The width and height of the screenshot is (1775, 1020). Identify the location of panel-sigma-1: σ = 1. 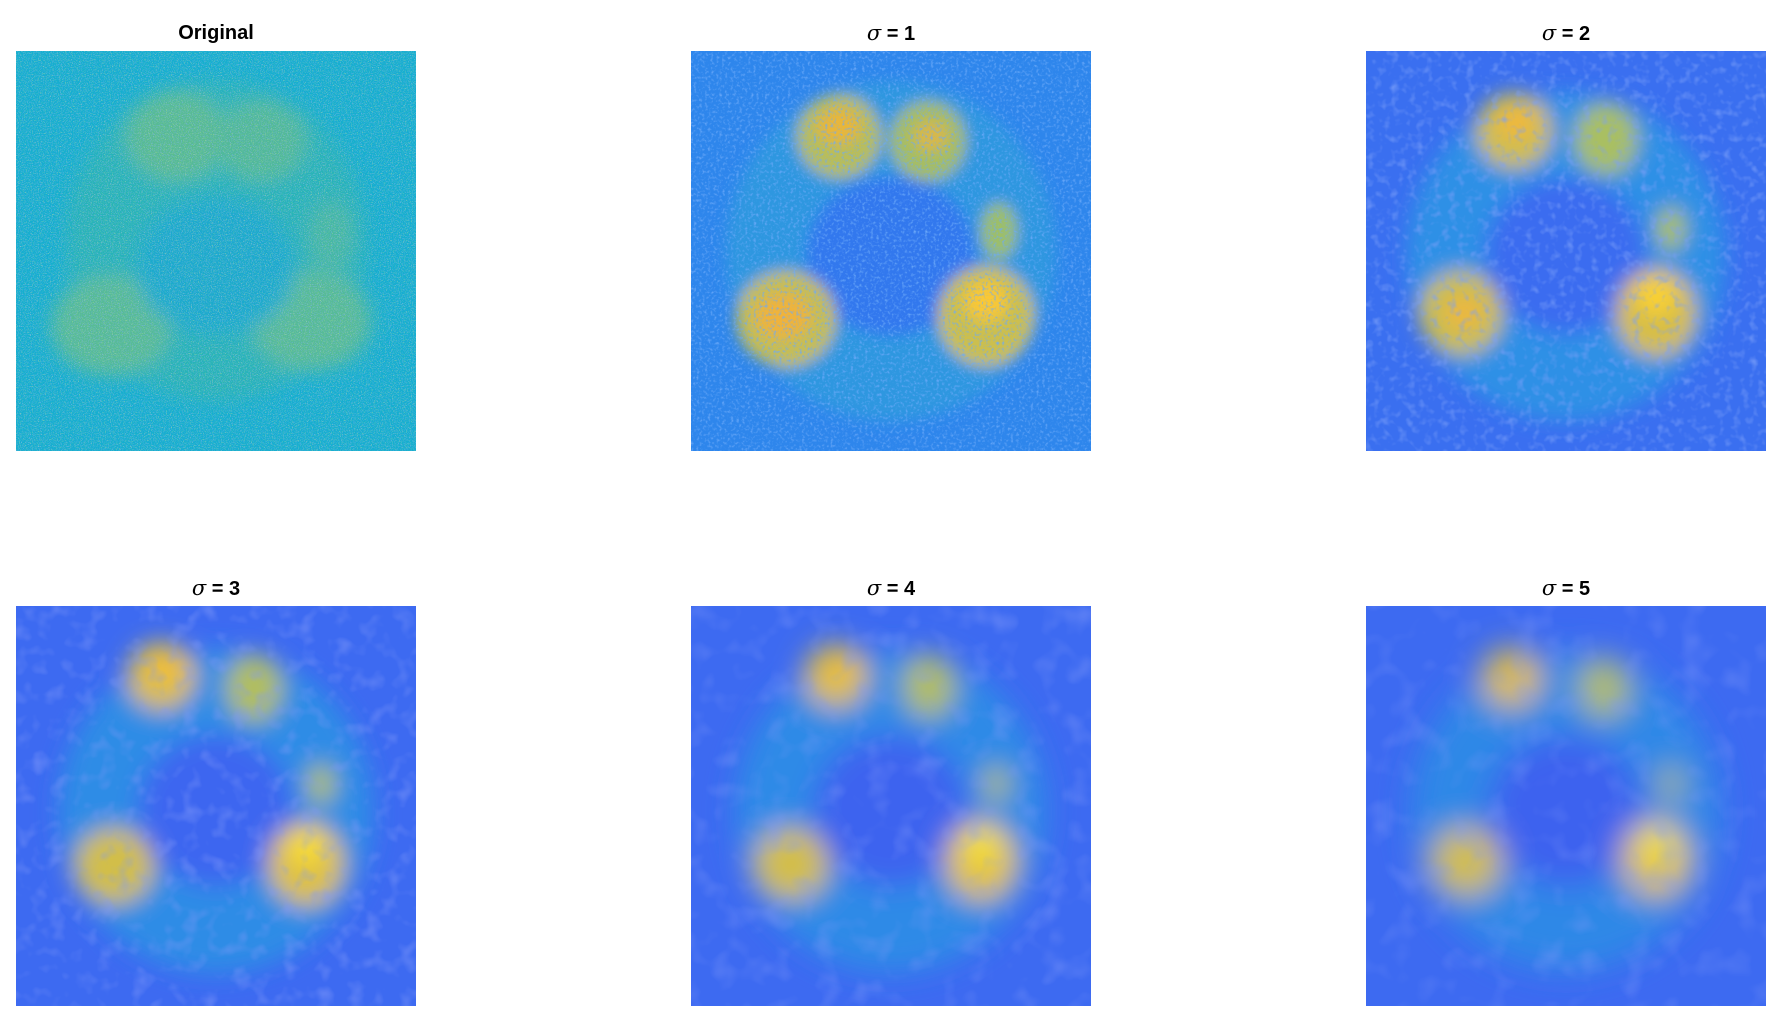
(891, 233).